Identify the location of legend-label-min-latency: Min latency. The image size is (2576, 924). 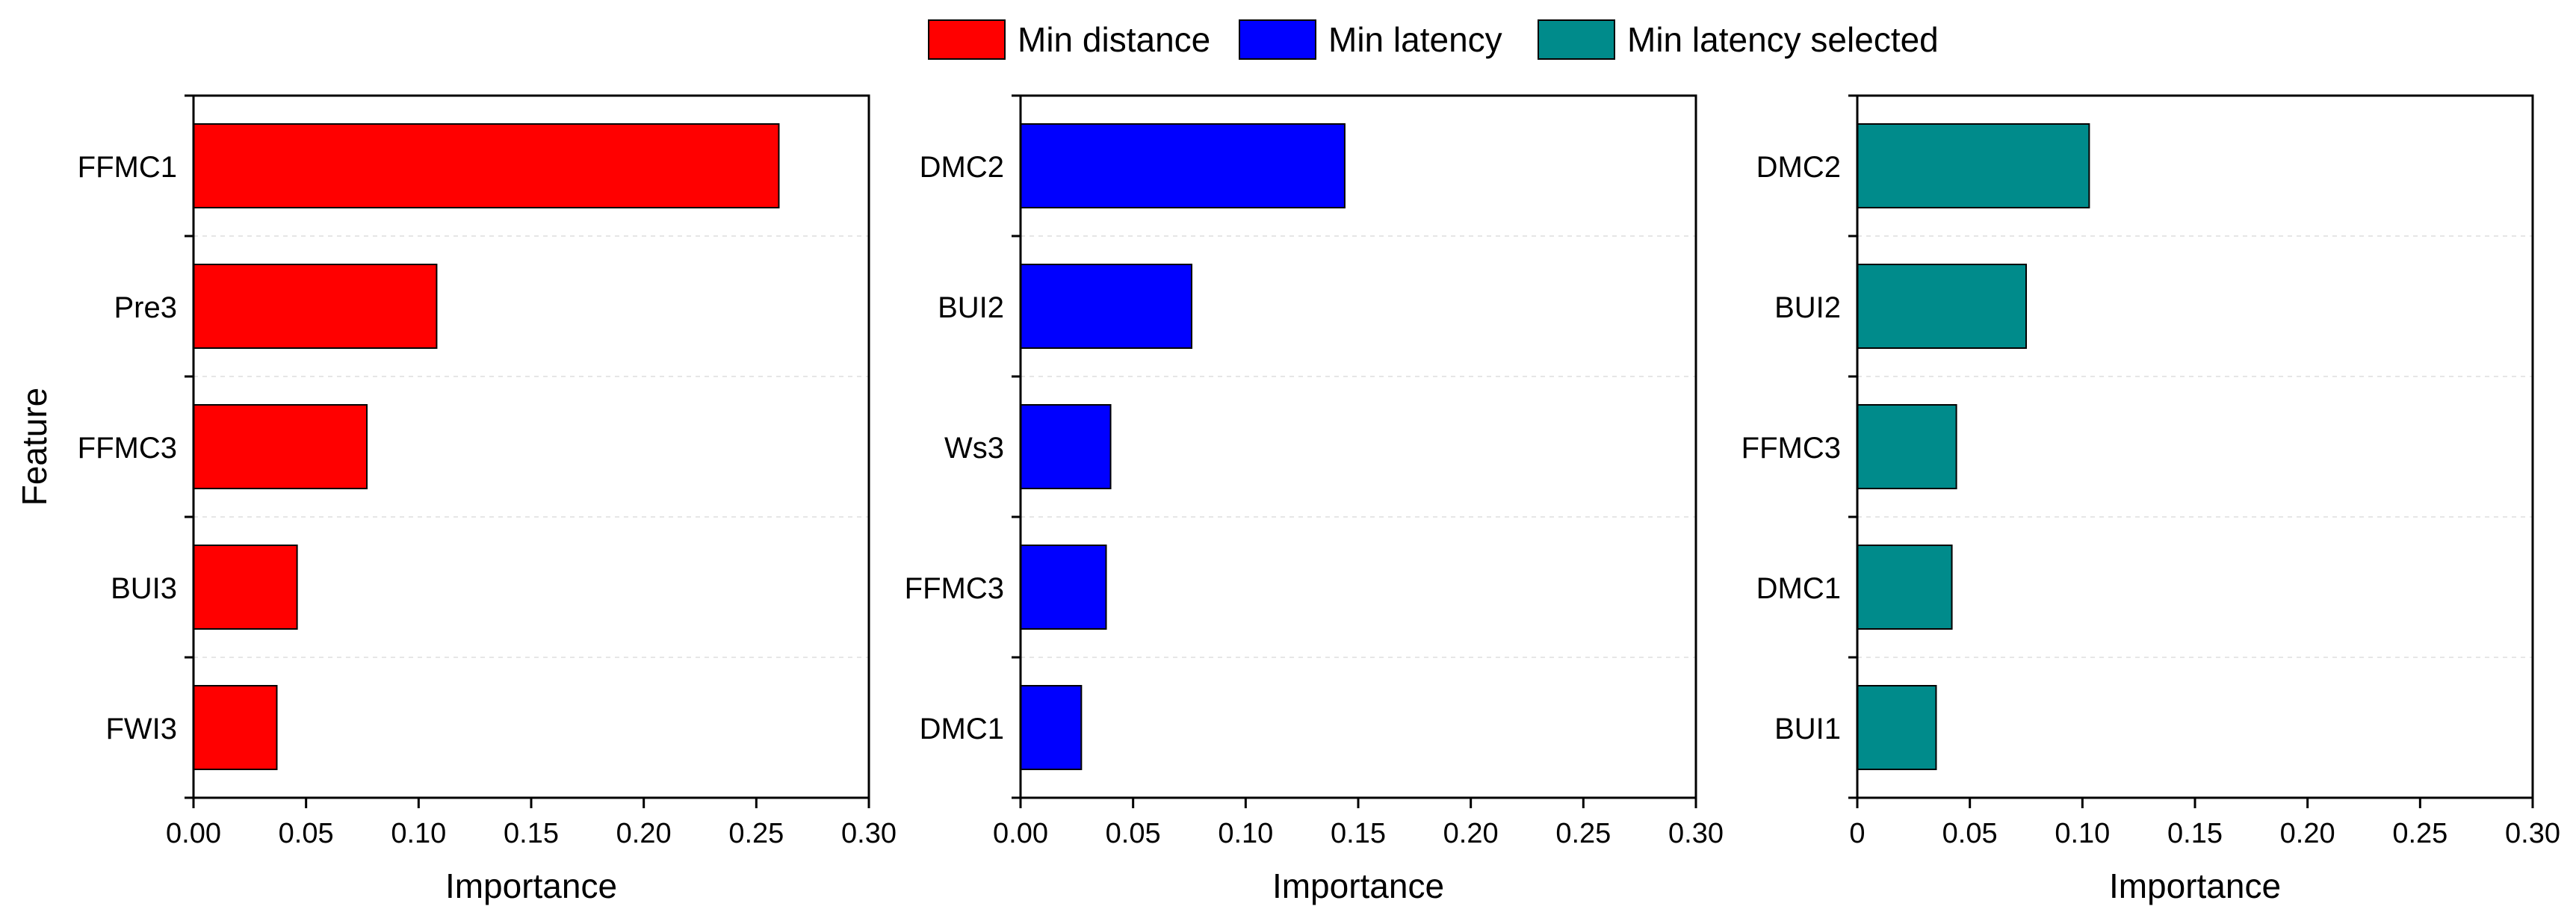
(1415, 40).